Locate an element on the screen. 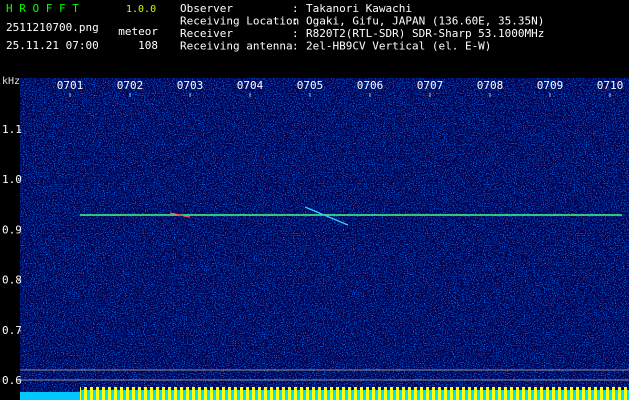  y-tick-label: 0.8 is located at coordinates (12, 280).